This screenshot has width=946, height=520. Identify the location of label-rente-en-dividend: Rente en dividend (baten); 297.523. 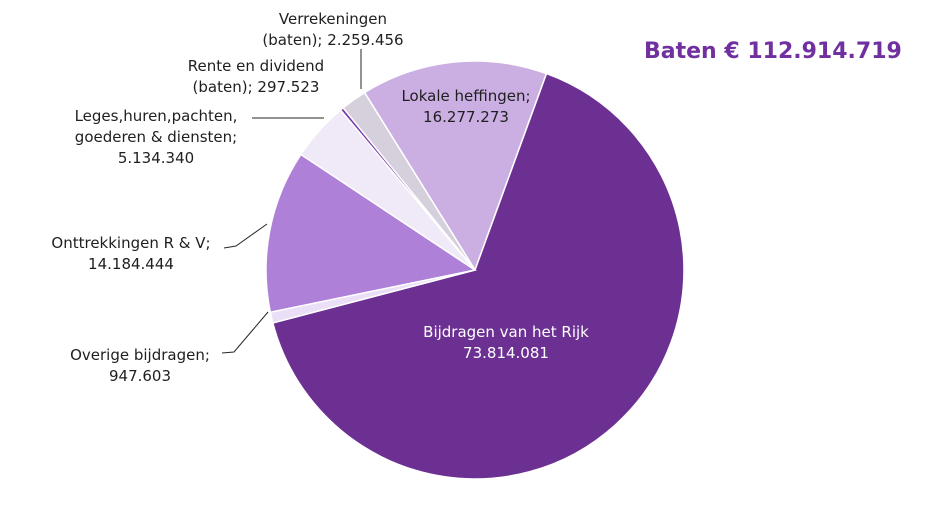
(256, 77).